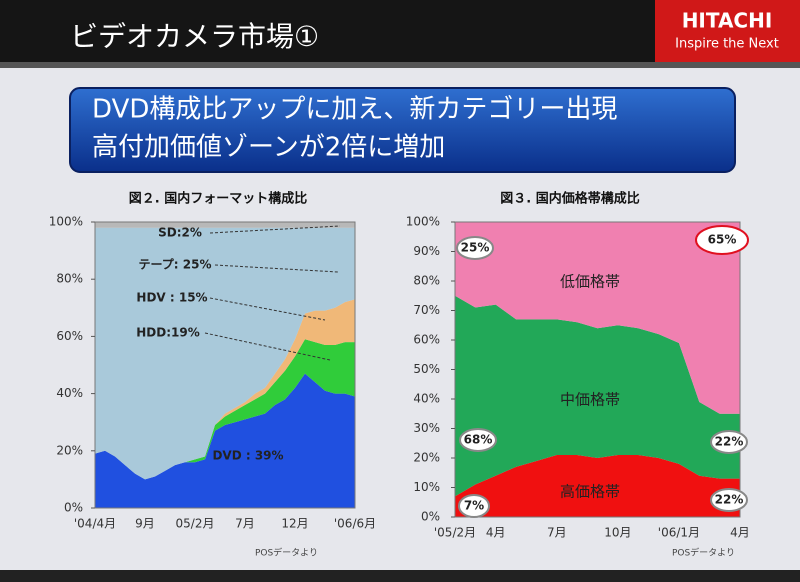 This screenshot has width=800, height=582. Describe the element at coordinates (400, 65) in the screenshot. I see `title-rule` at that location.